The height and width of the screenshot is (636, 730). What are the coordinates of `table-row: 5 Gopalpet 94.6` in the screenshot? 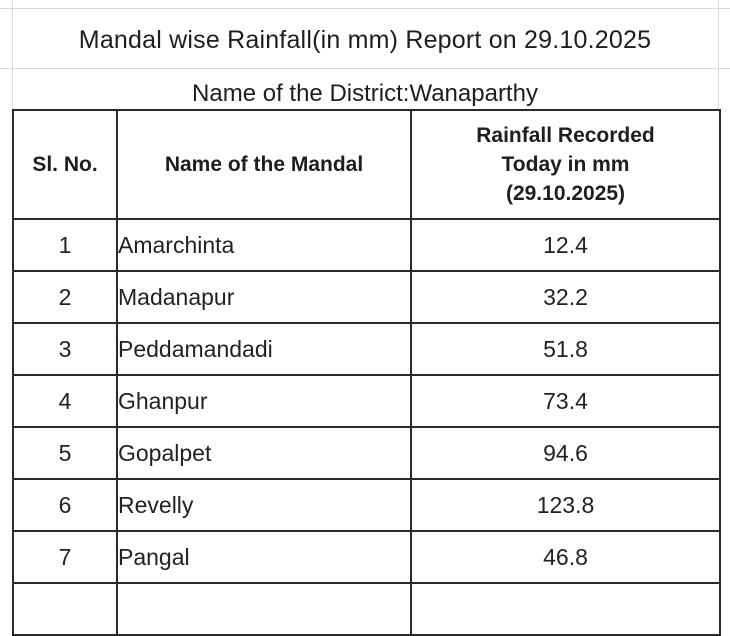 It's located at (366, 453).